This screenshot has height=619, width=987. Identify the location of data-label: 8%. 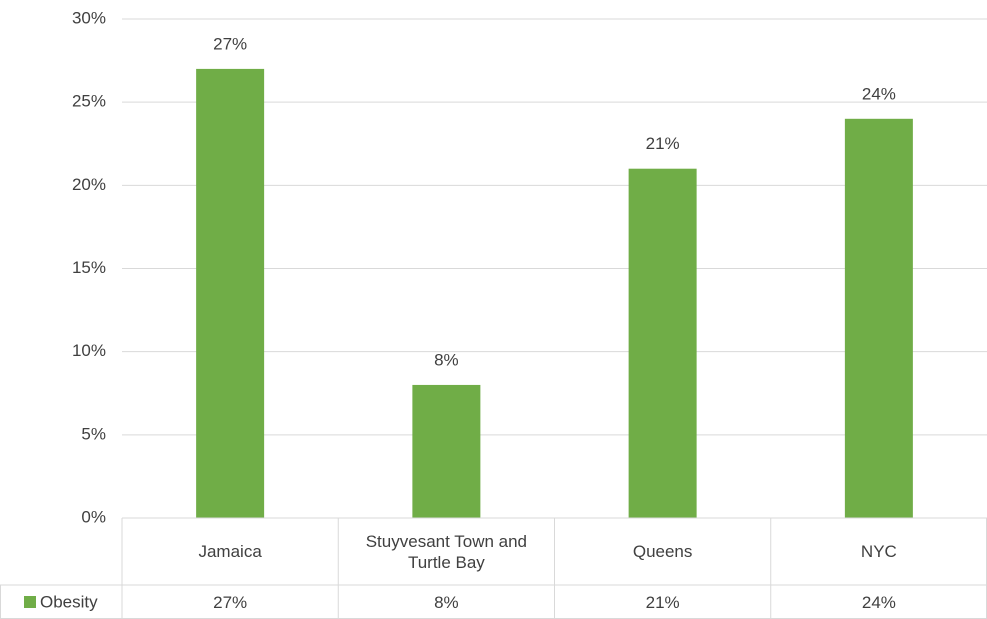
(446, 359).